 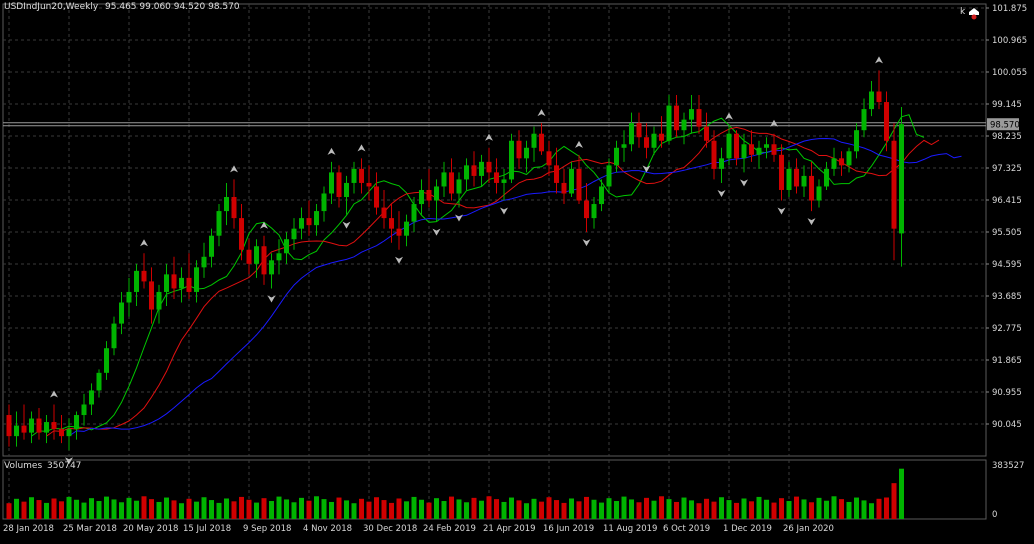 What do you see at coordinates (971, 13) in the screenshot?
I see `trading-cap-icon: k` at bounding box center [971, 13].